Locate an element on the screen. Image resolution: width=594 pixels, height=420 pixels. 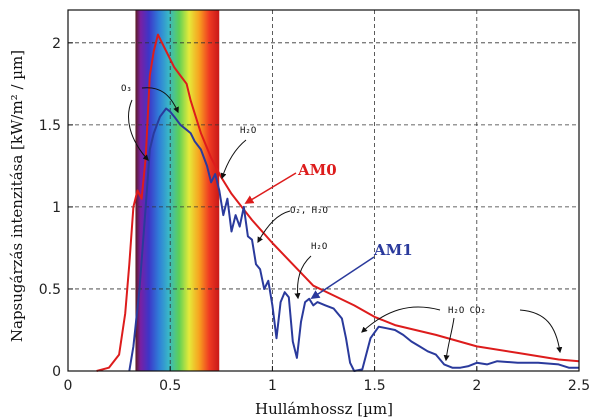
h2o-arrow-upper is located at coordinates (233, 159).